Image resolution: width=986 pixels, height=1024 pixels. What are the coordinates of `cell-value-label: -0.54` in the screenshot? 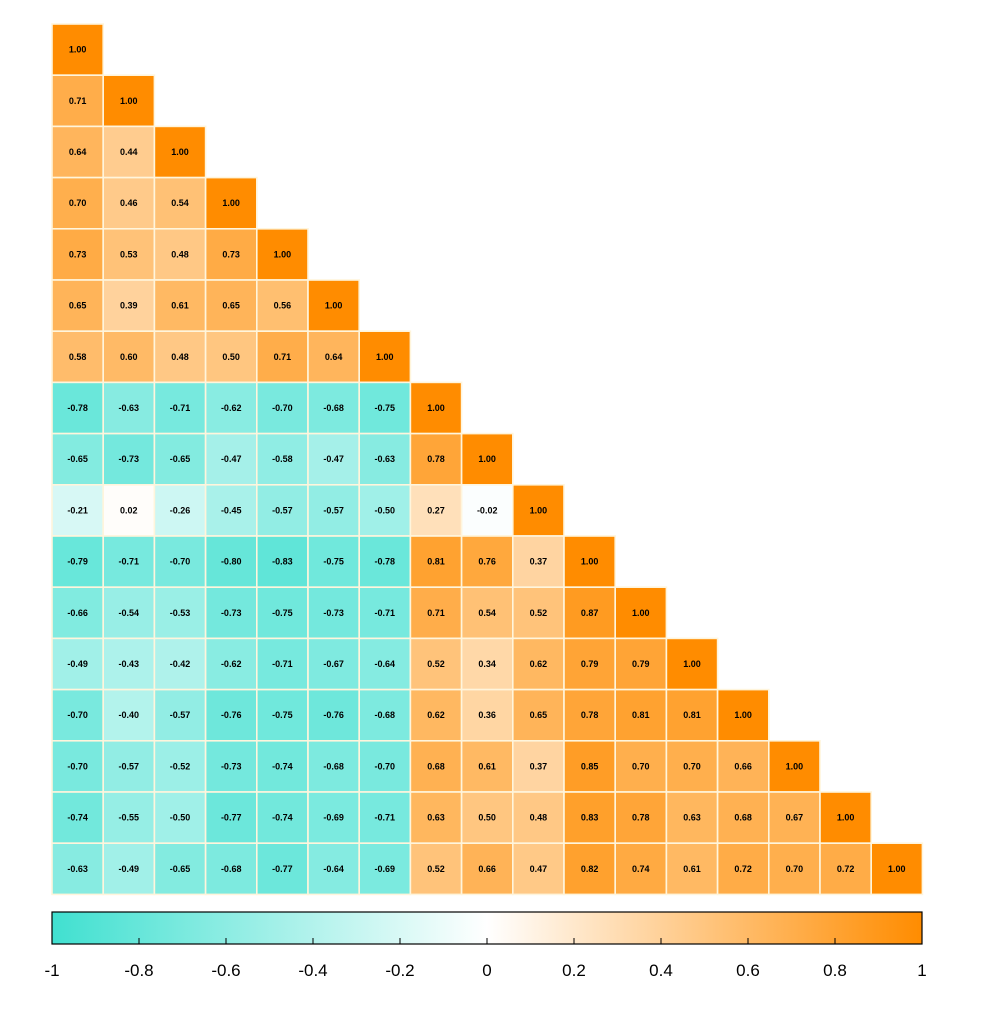 It's located at (129, 613).